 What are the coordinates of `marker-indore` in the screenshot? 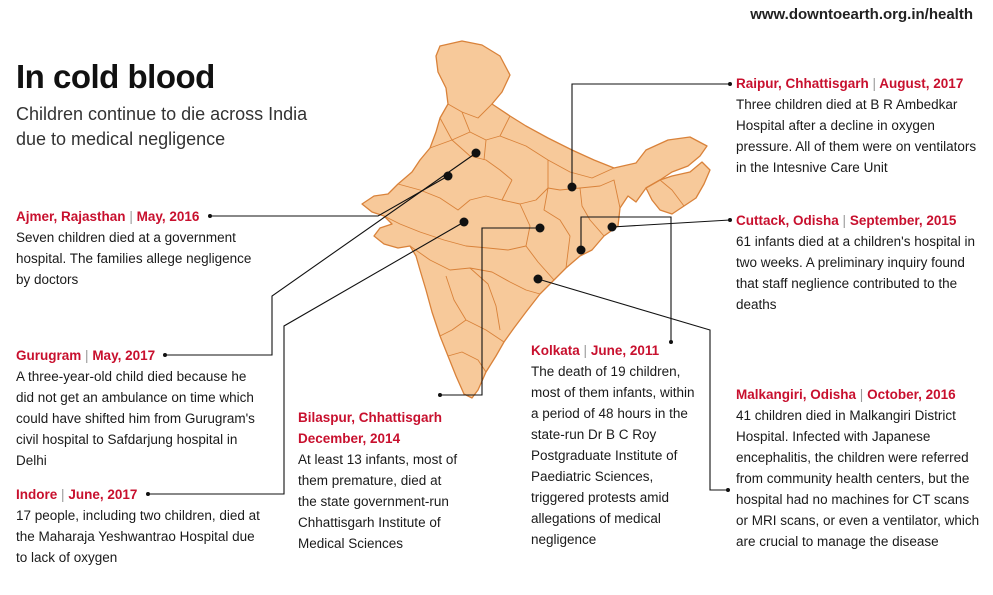 It's located at (464, 222).